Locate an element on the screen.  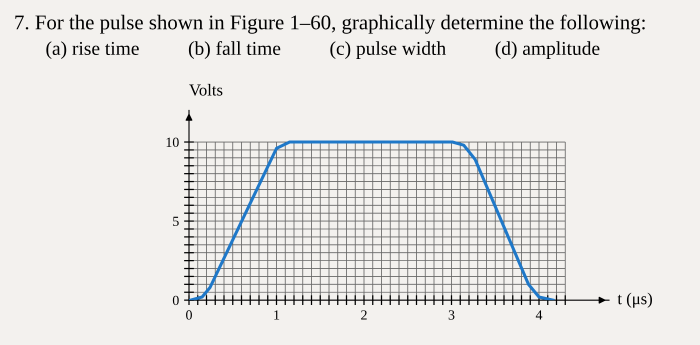
y-axis-title: Volts is located at coordinates (205, 90).